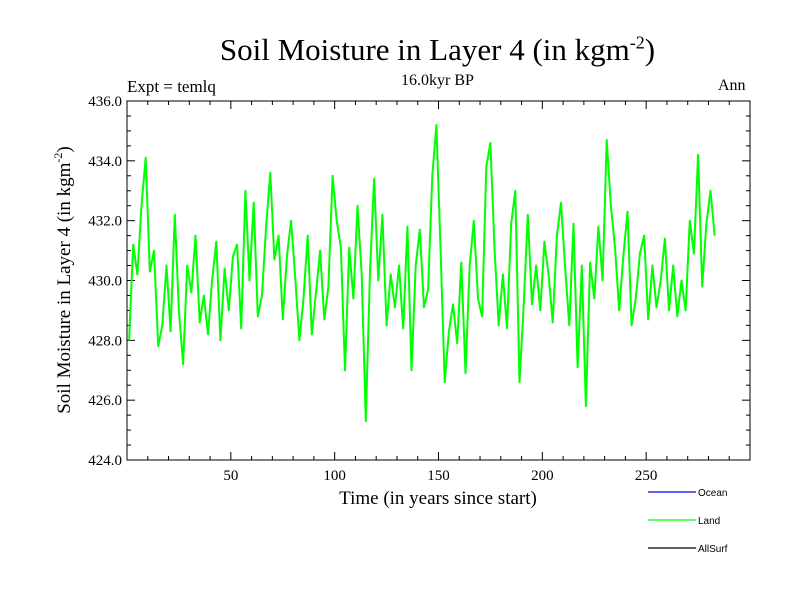  Describe the element at coordinates (732, 85) in the screenshot. I see `period-label: Ann` at that location.